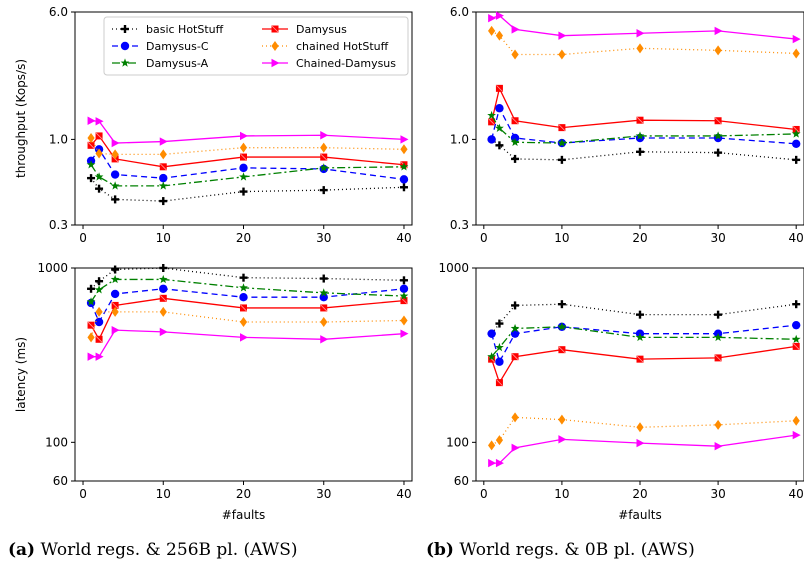  I want to click on y-tick-label: 100, so click(56, 442).